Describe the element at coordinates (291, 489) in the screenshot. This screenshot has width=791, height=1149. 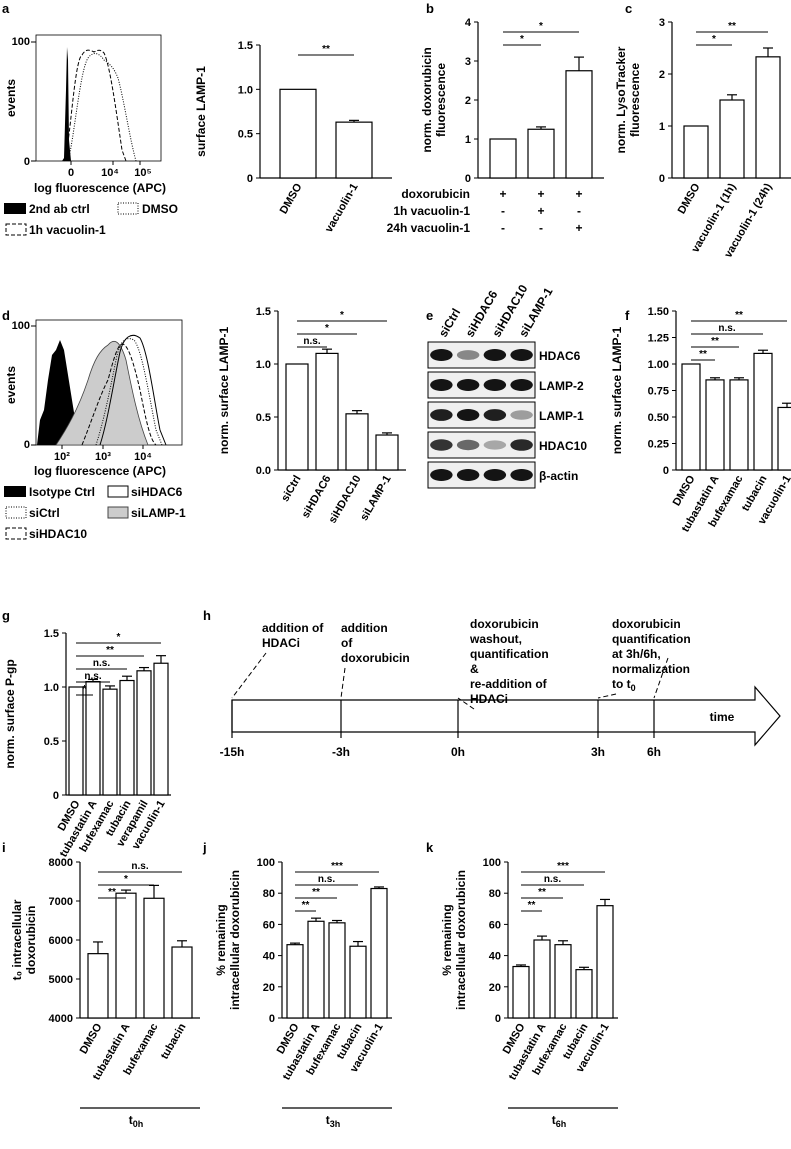
I see `chart-d-category-label: siCtrl` at that location.